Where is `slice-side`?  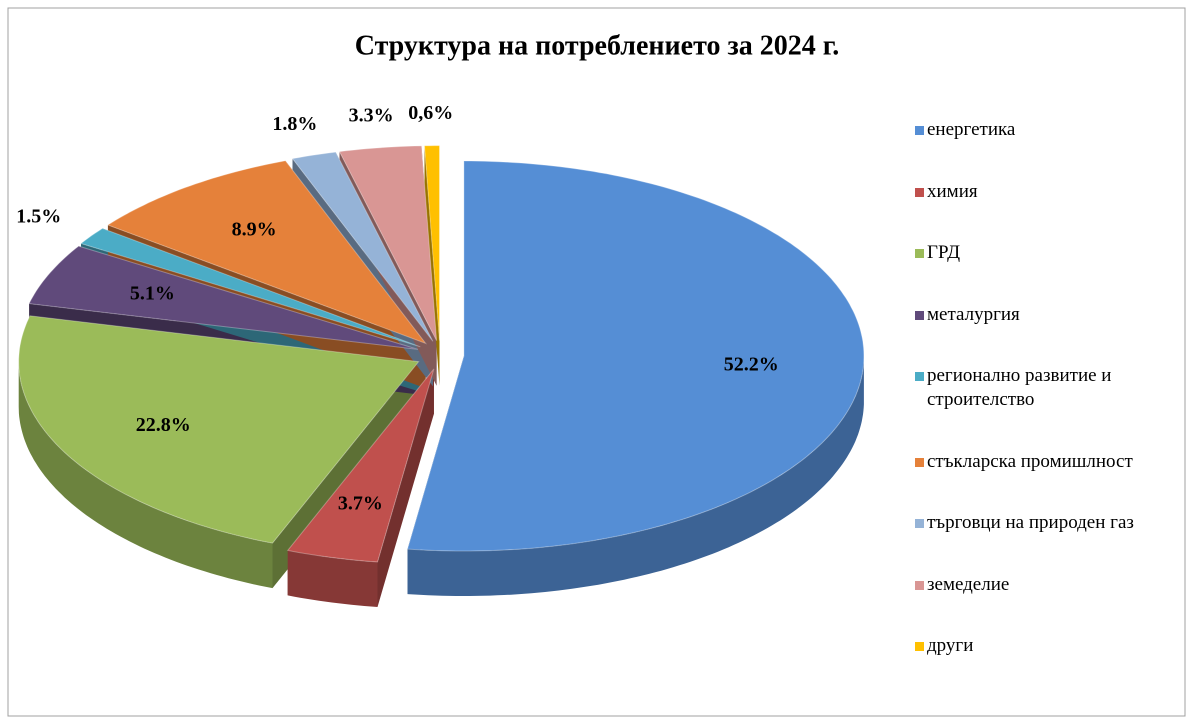
slice-side is located at coordinates (432, 265).